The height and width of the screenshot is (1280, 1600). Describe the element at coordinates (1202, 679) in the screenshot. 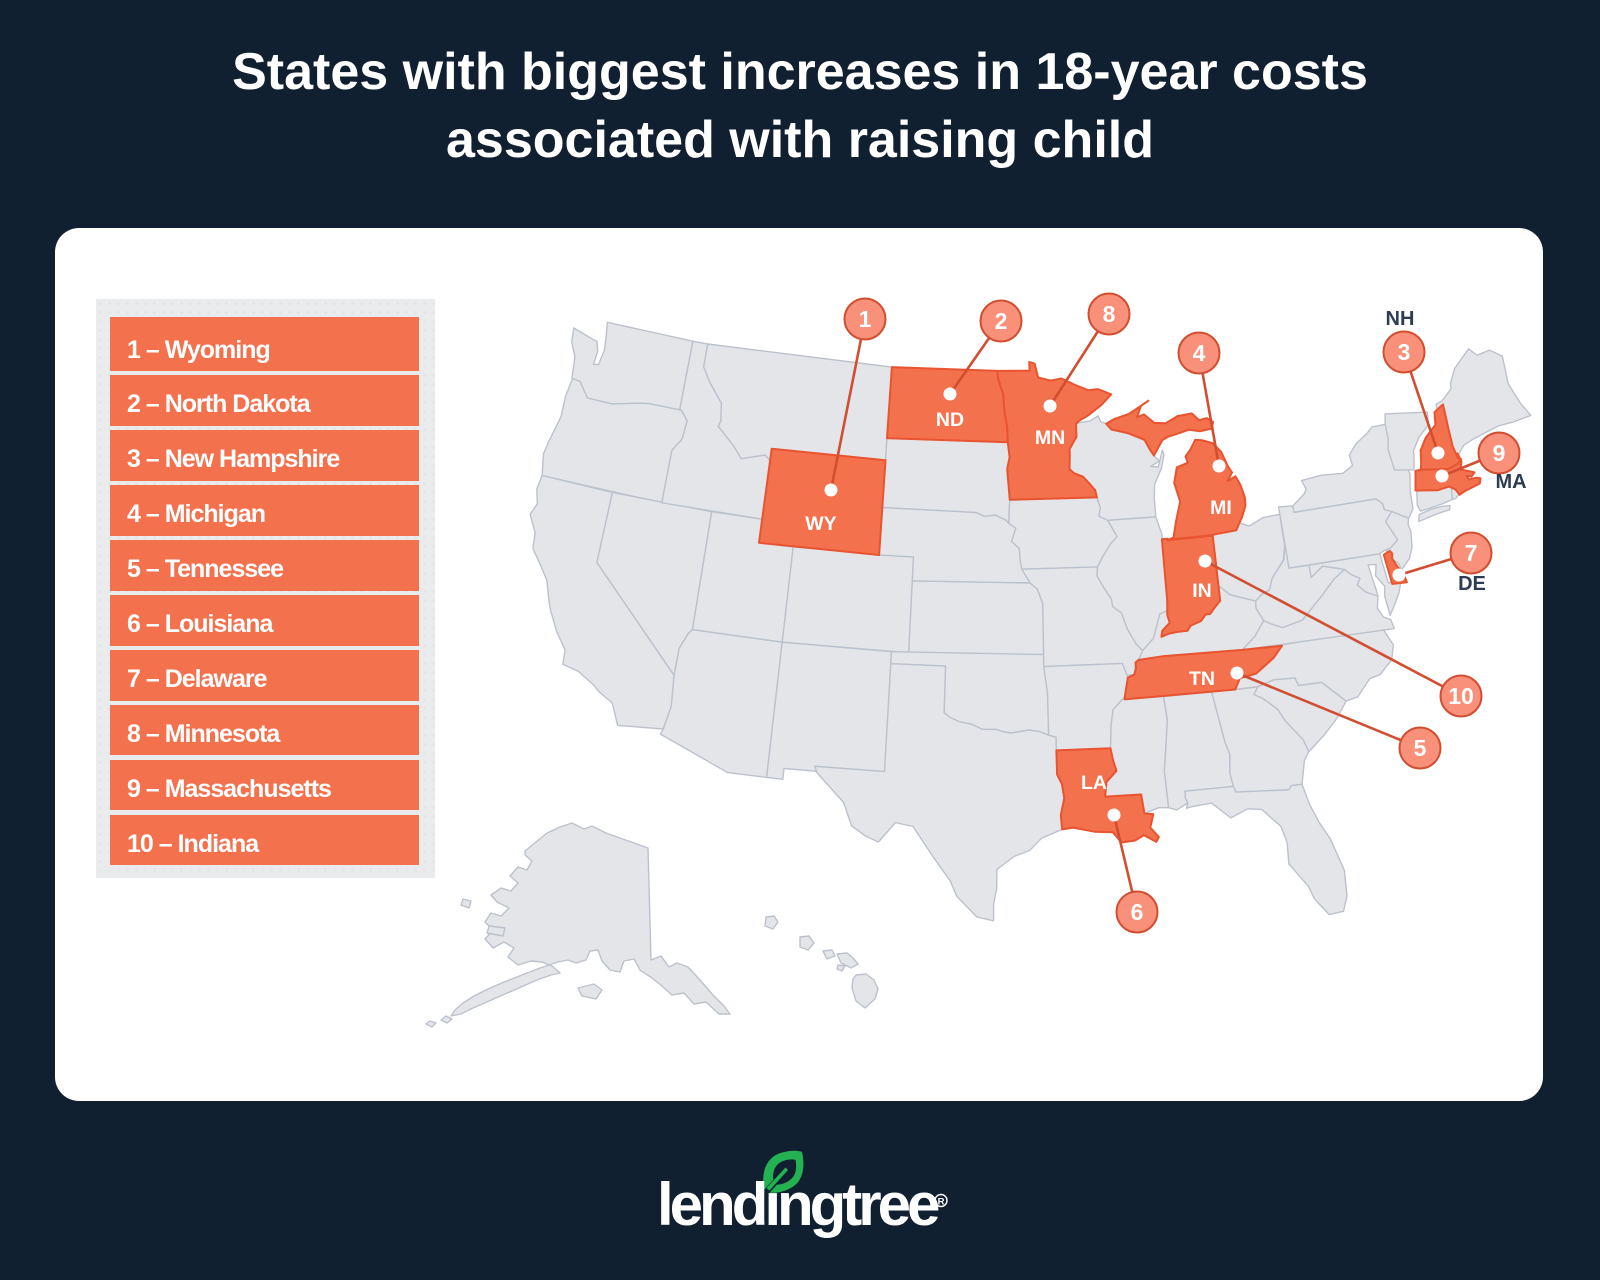

I see `svg-text: TN` at that location.